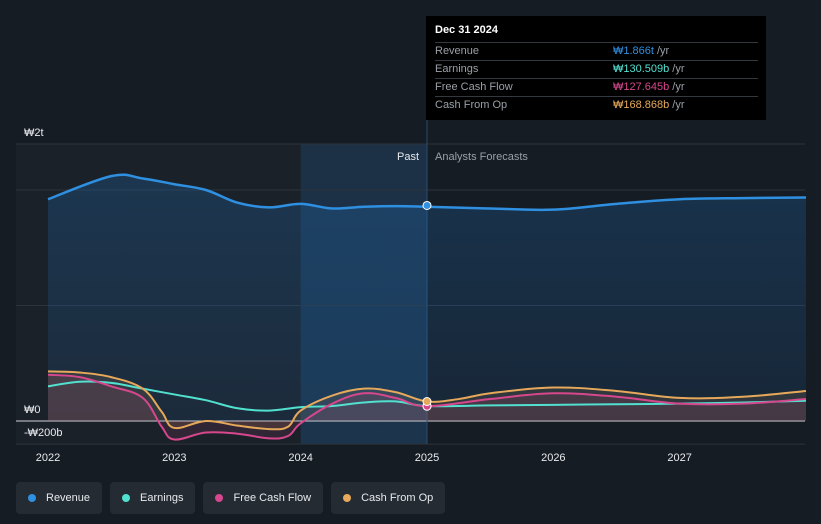  I want to click on tooltip-value: ₩168.868b, so click(641, 105).